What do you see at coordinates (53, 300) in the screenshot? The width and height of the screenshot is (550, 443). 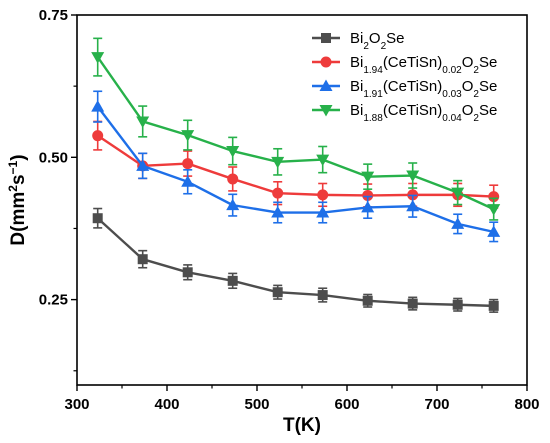 I see `y-tick-label: 0.25` at bounding box center [53, 300].